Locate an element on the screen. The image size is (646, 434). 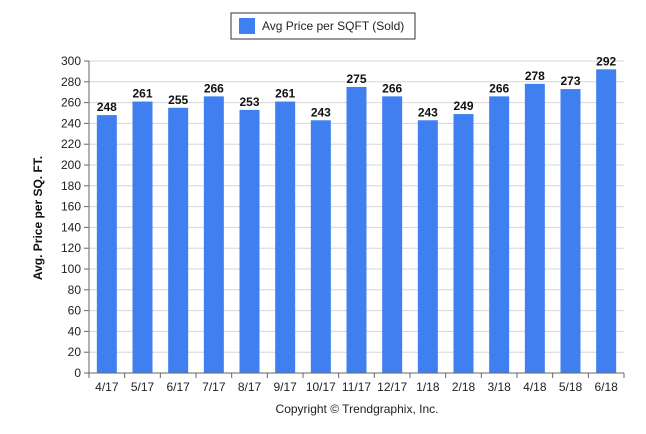
legend: Avg Price per SQFT (Sold) is located at coordinates (323, 26).